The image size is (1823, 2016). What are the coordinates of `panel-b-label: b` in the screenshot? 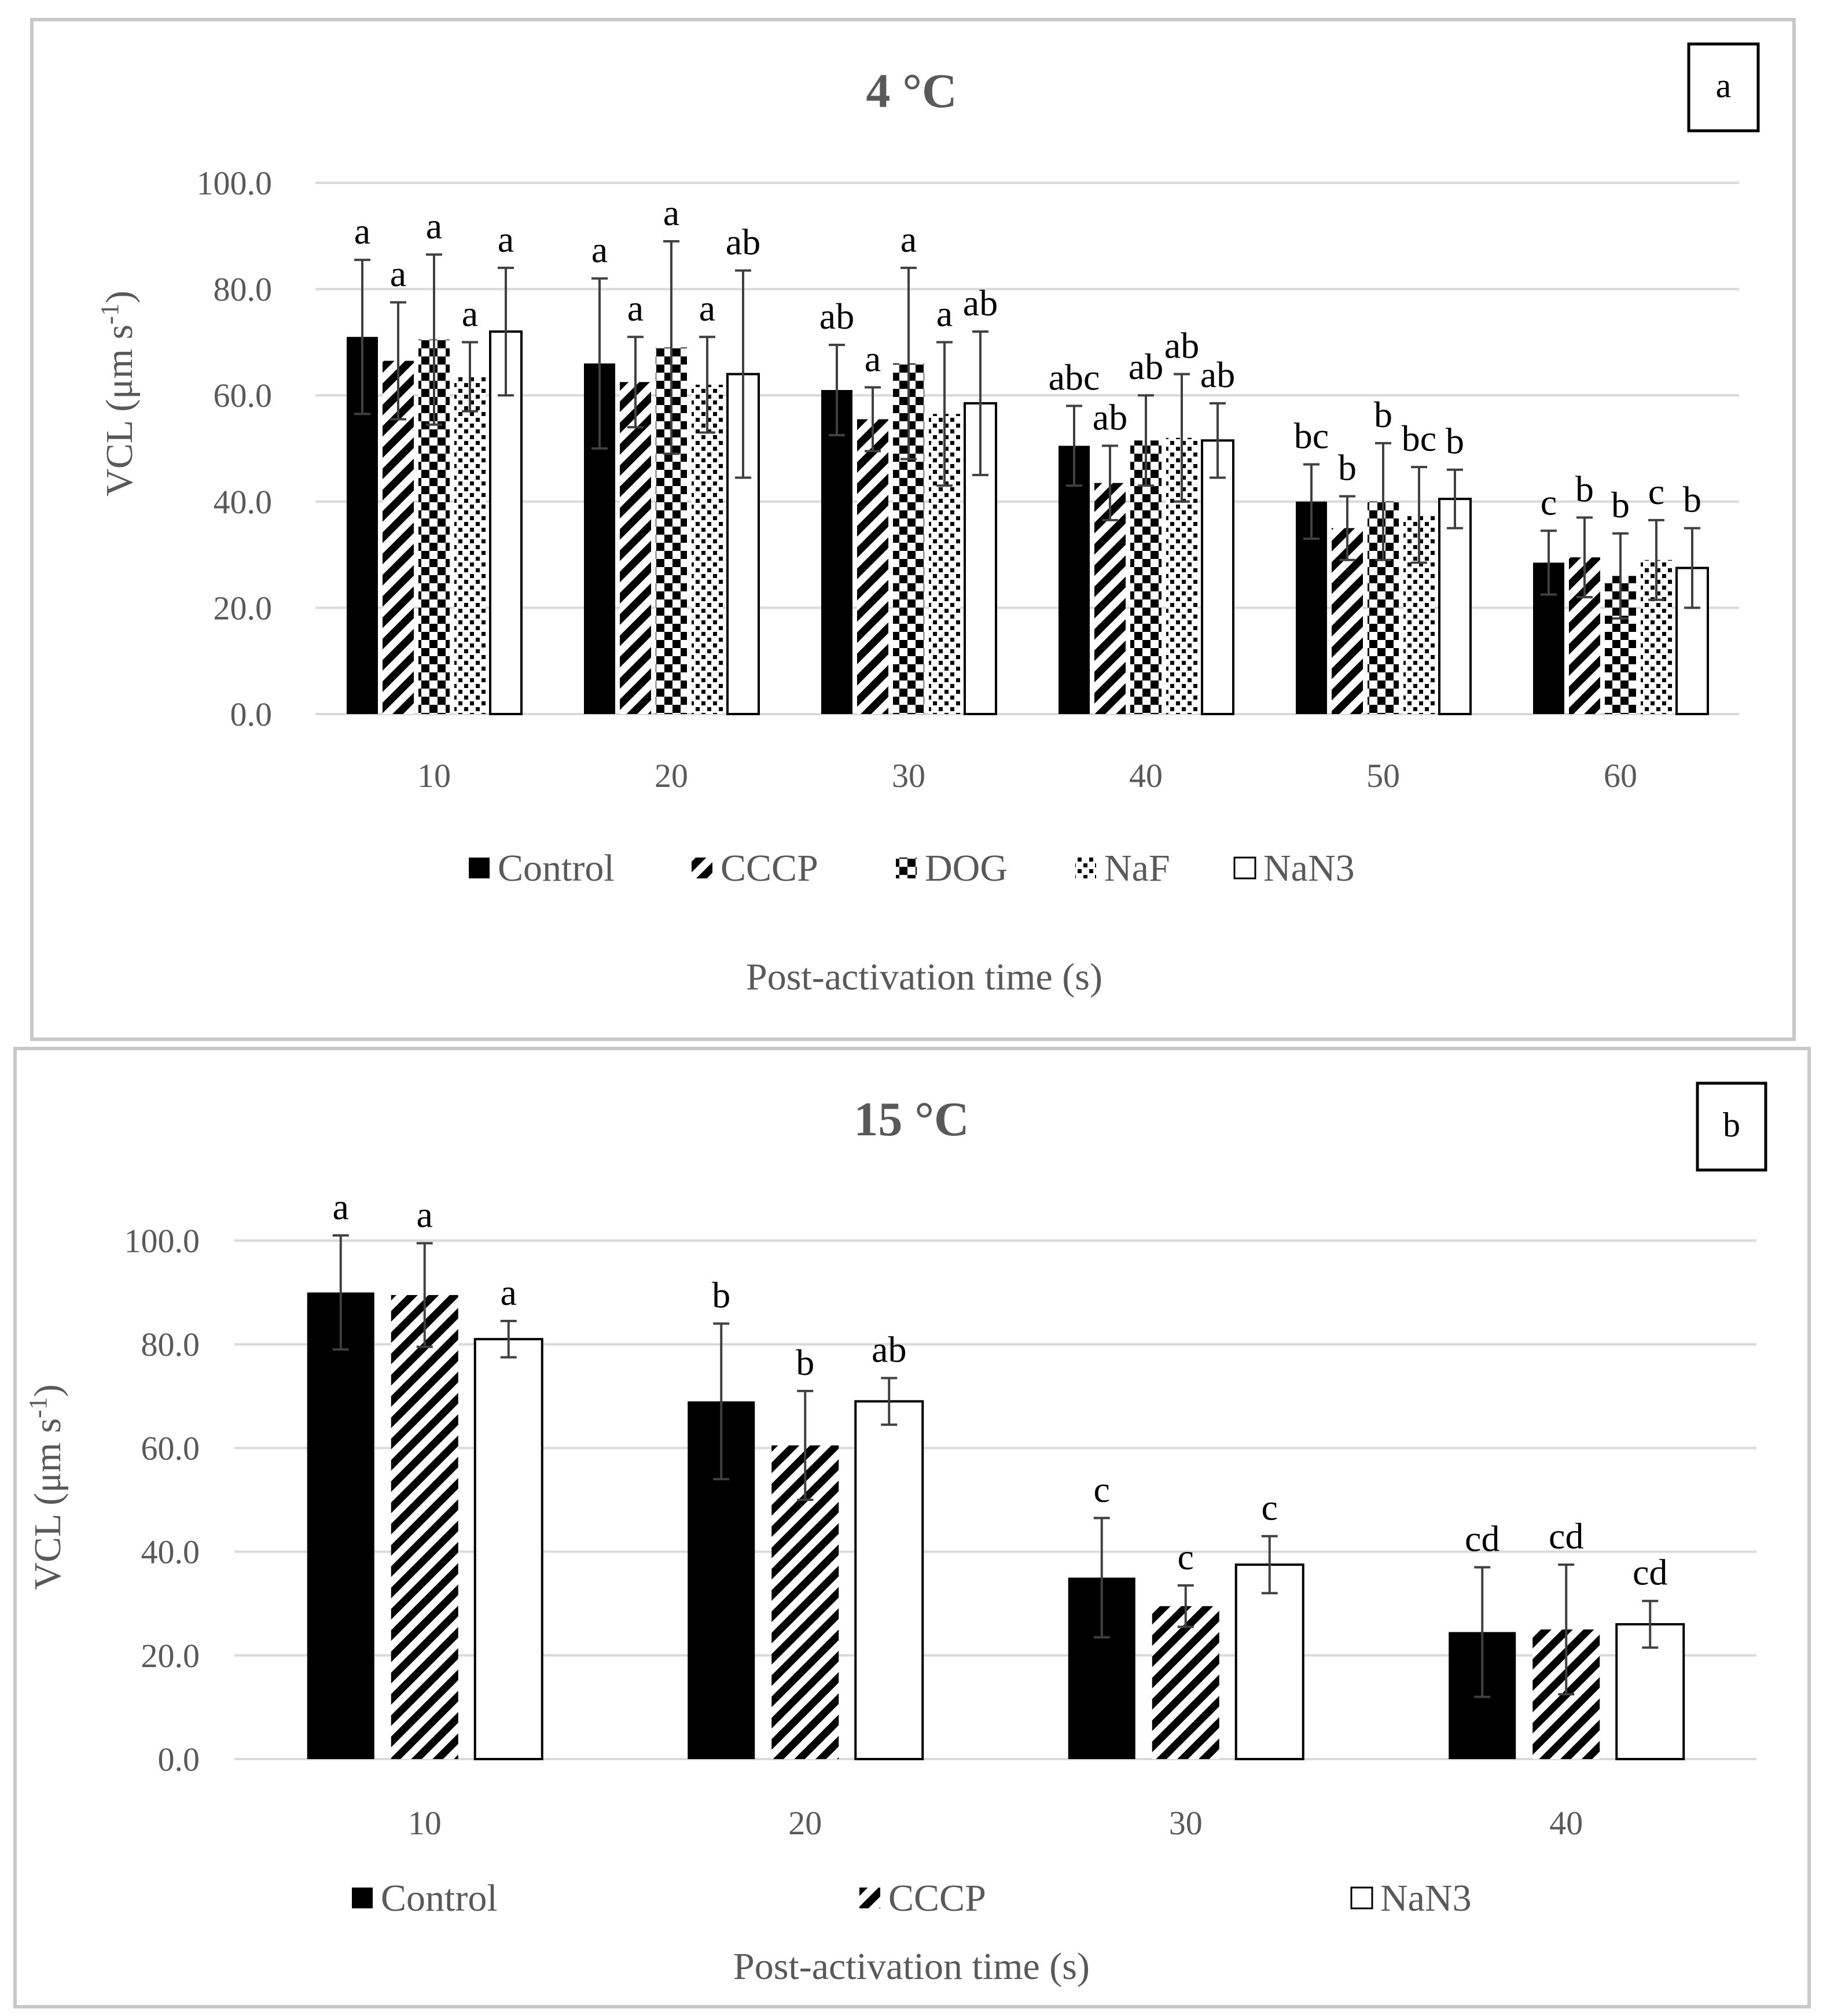 It's located at (1732, 1125).